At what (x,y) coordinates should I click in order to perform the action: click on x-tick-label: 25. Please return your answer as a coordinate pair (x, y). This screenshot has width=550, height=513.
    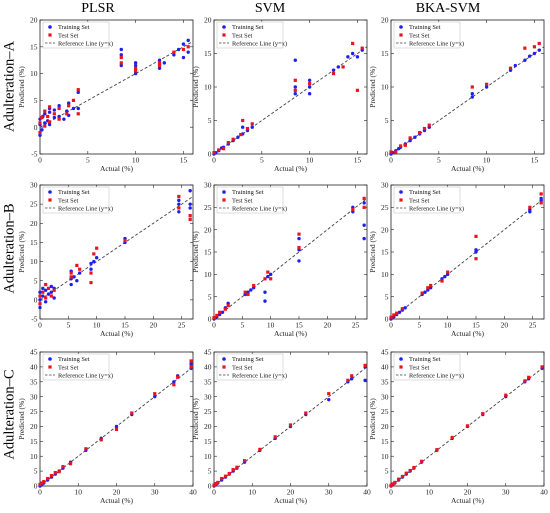
    Looking at the image, I should click on (533, 325).